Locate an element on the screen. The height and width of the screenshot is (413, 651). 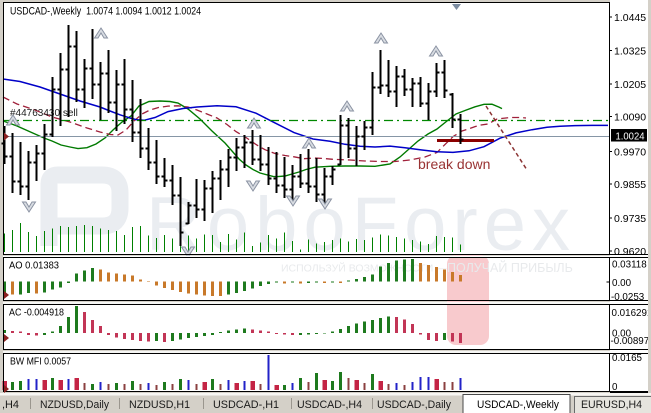
svg-text: -0.0253 is located at coordinates (628, 297).